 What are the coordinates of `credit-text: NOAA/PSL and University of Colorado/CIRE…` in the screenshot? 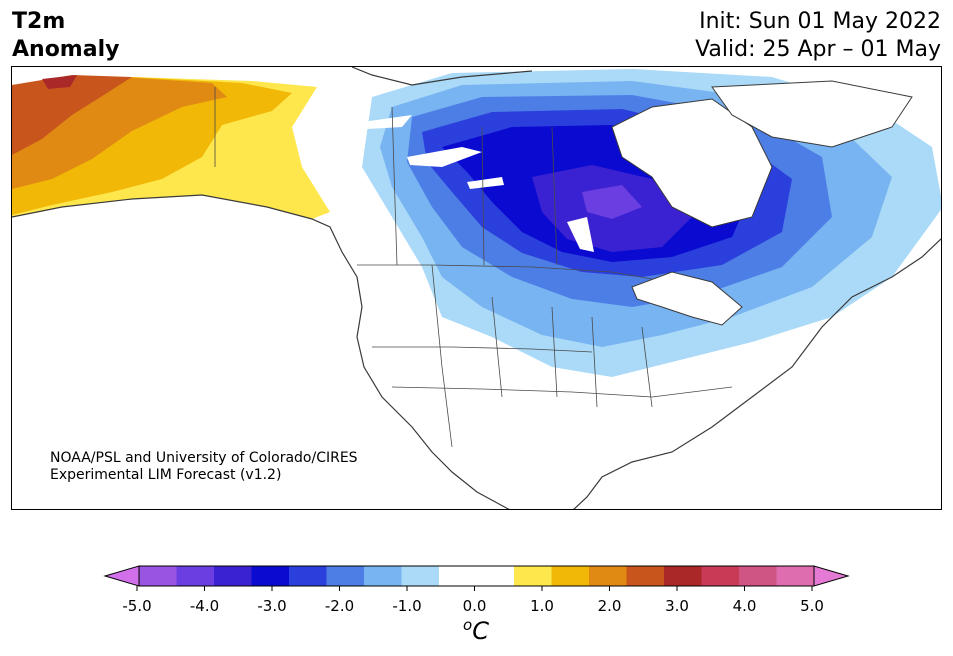 It's located at (204, 467).